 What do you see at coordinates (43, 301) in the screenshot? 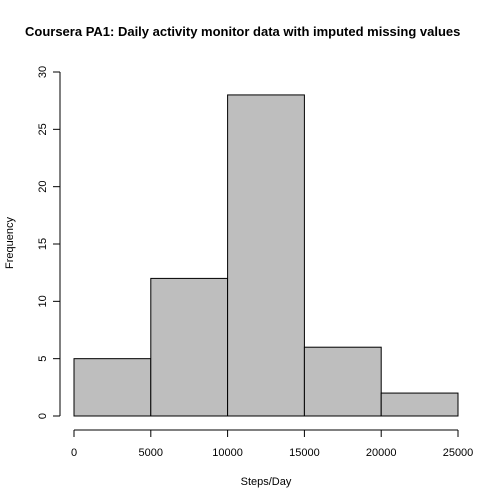
I see `y-tick-label: 10` at bounding box center [43, 301].